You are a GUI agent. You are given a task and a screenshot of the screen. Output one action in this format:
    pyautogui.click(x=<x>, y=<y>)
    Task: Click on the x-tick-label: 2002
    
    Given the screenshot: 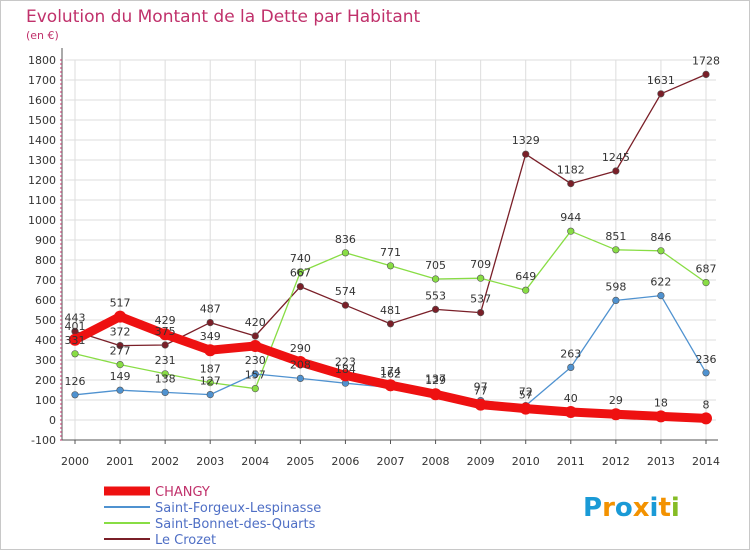 What is the action you would take?
    pyautogui.click(x=165, y=461)
    